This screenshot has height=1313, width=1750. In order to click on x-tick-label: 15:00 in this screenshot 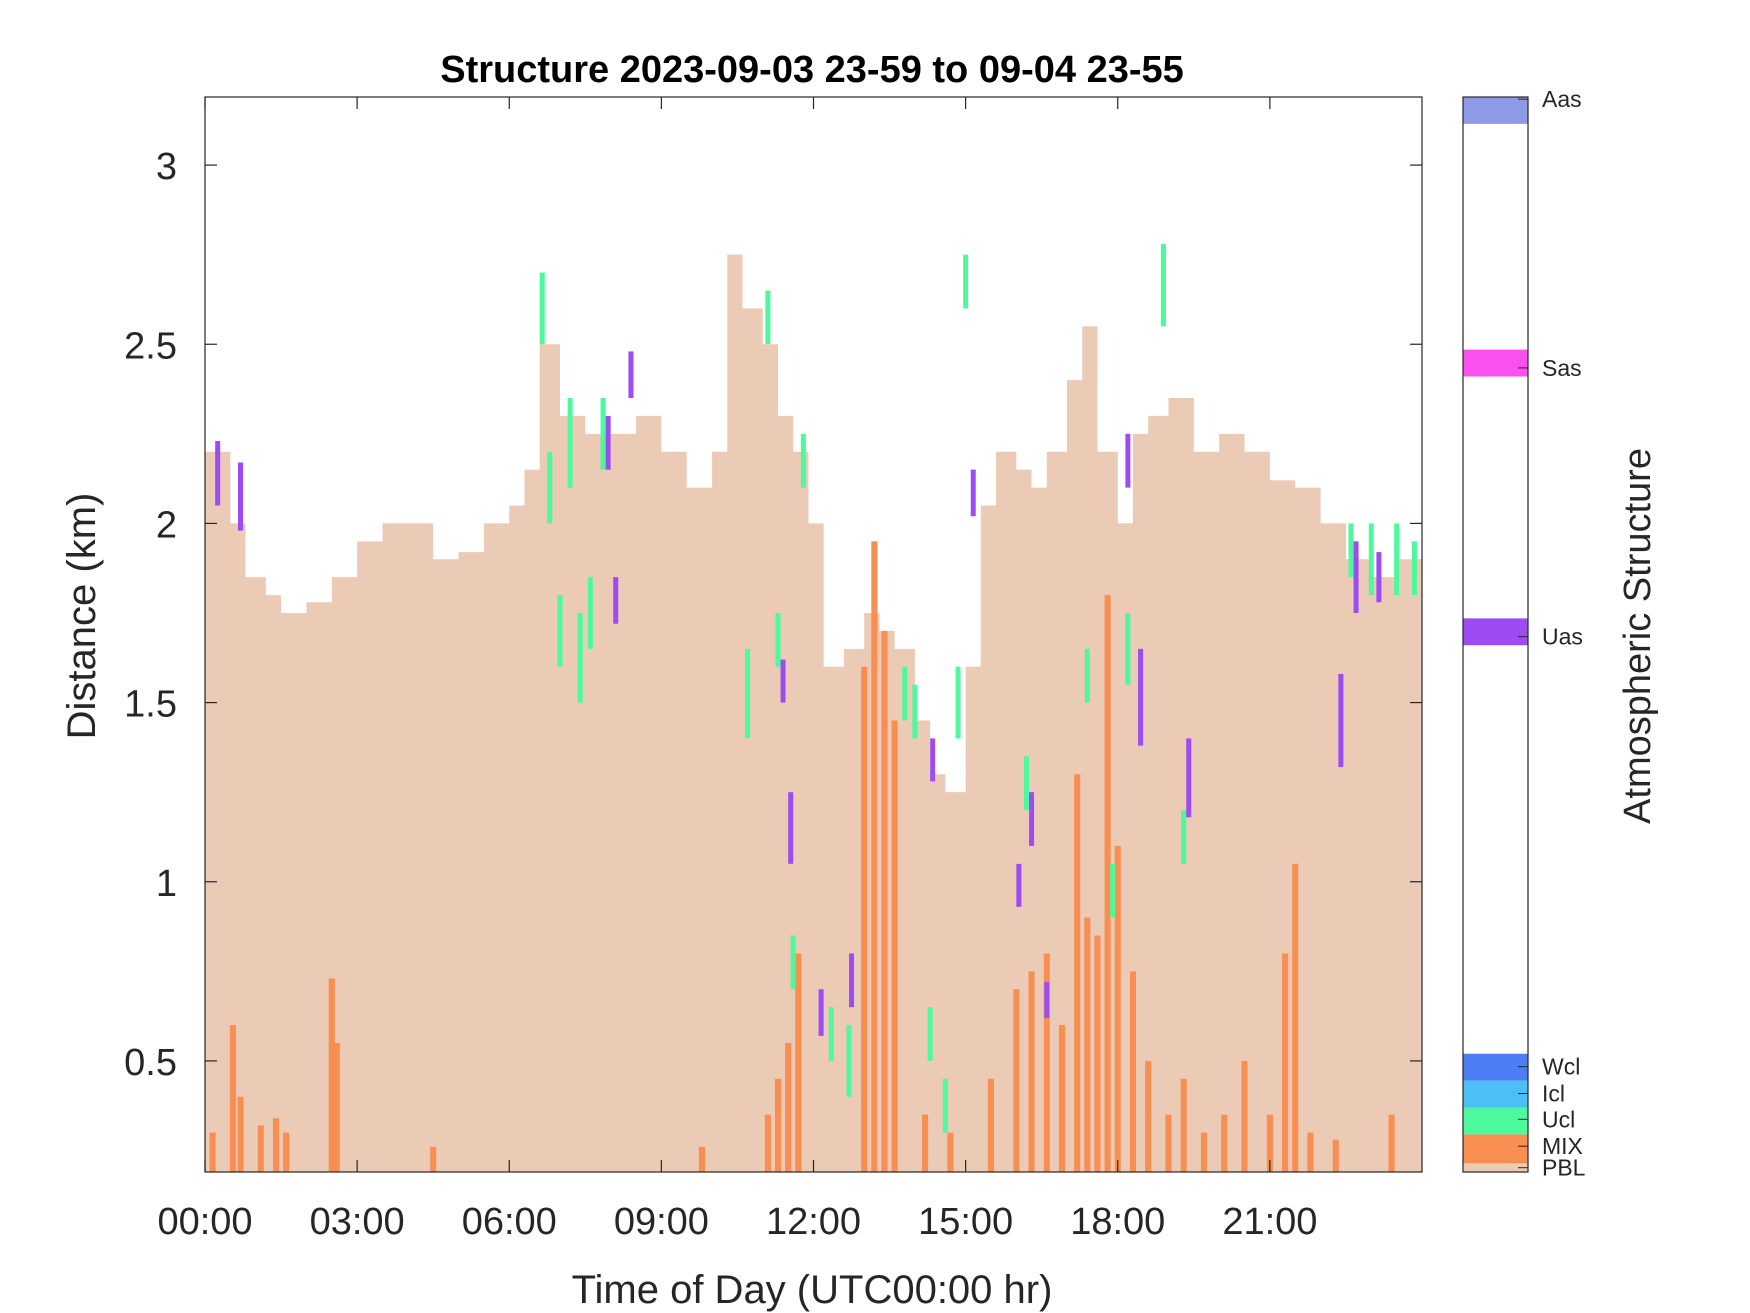, I will do `click(965, 1222)`.